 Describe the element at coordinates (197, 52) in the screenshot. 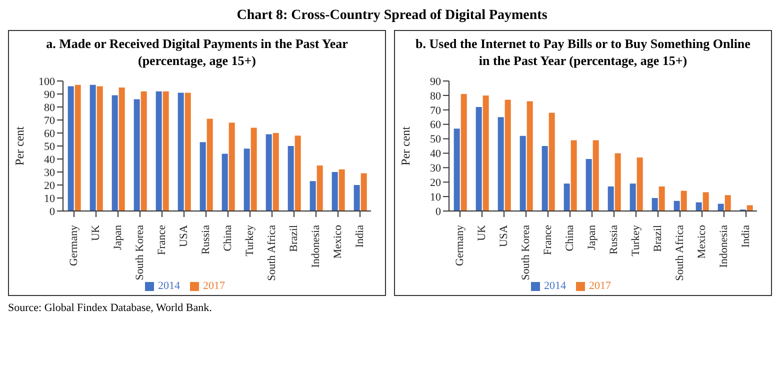

I see `chart-subtitle: a. Made or Received Digital Payments in the Past Year (percentage, age 15+)` at that location.